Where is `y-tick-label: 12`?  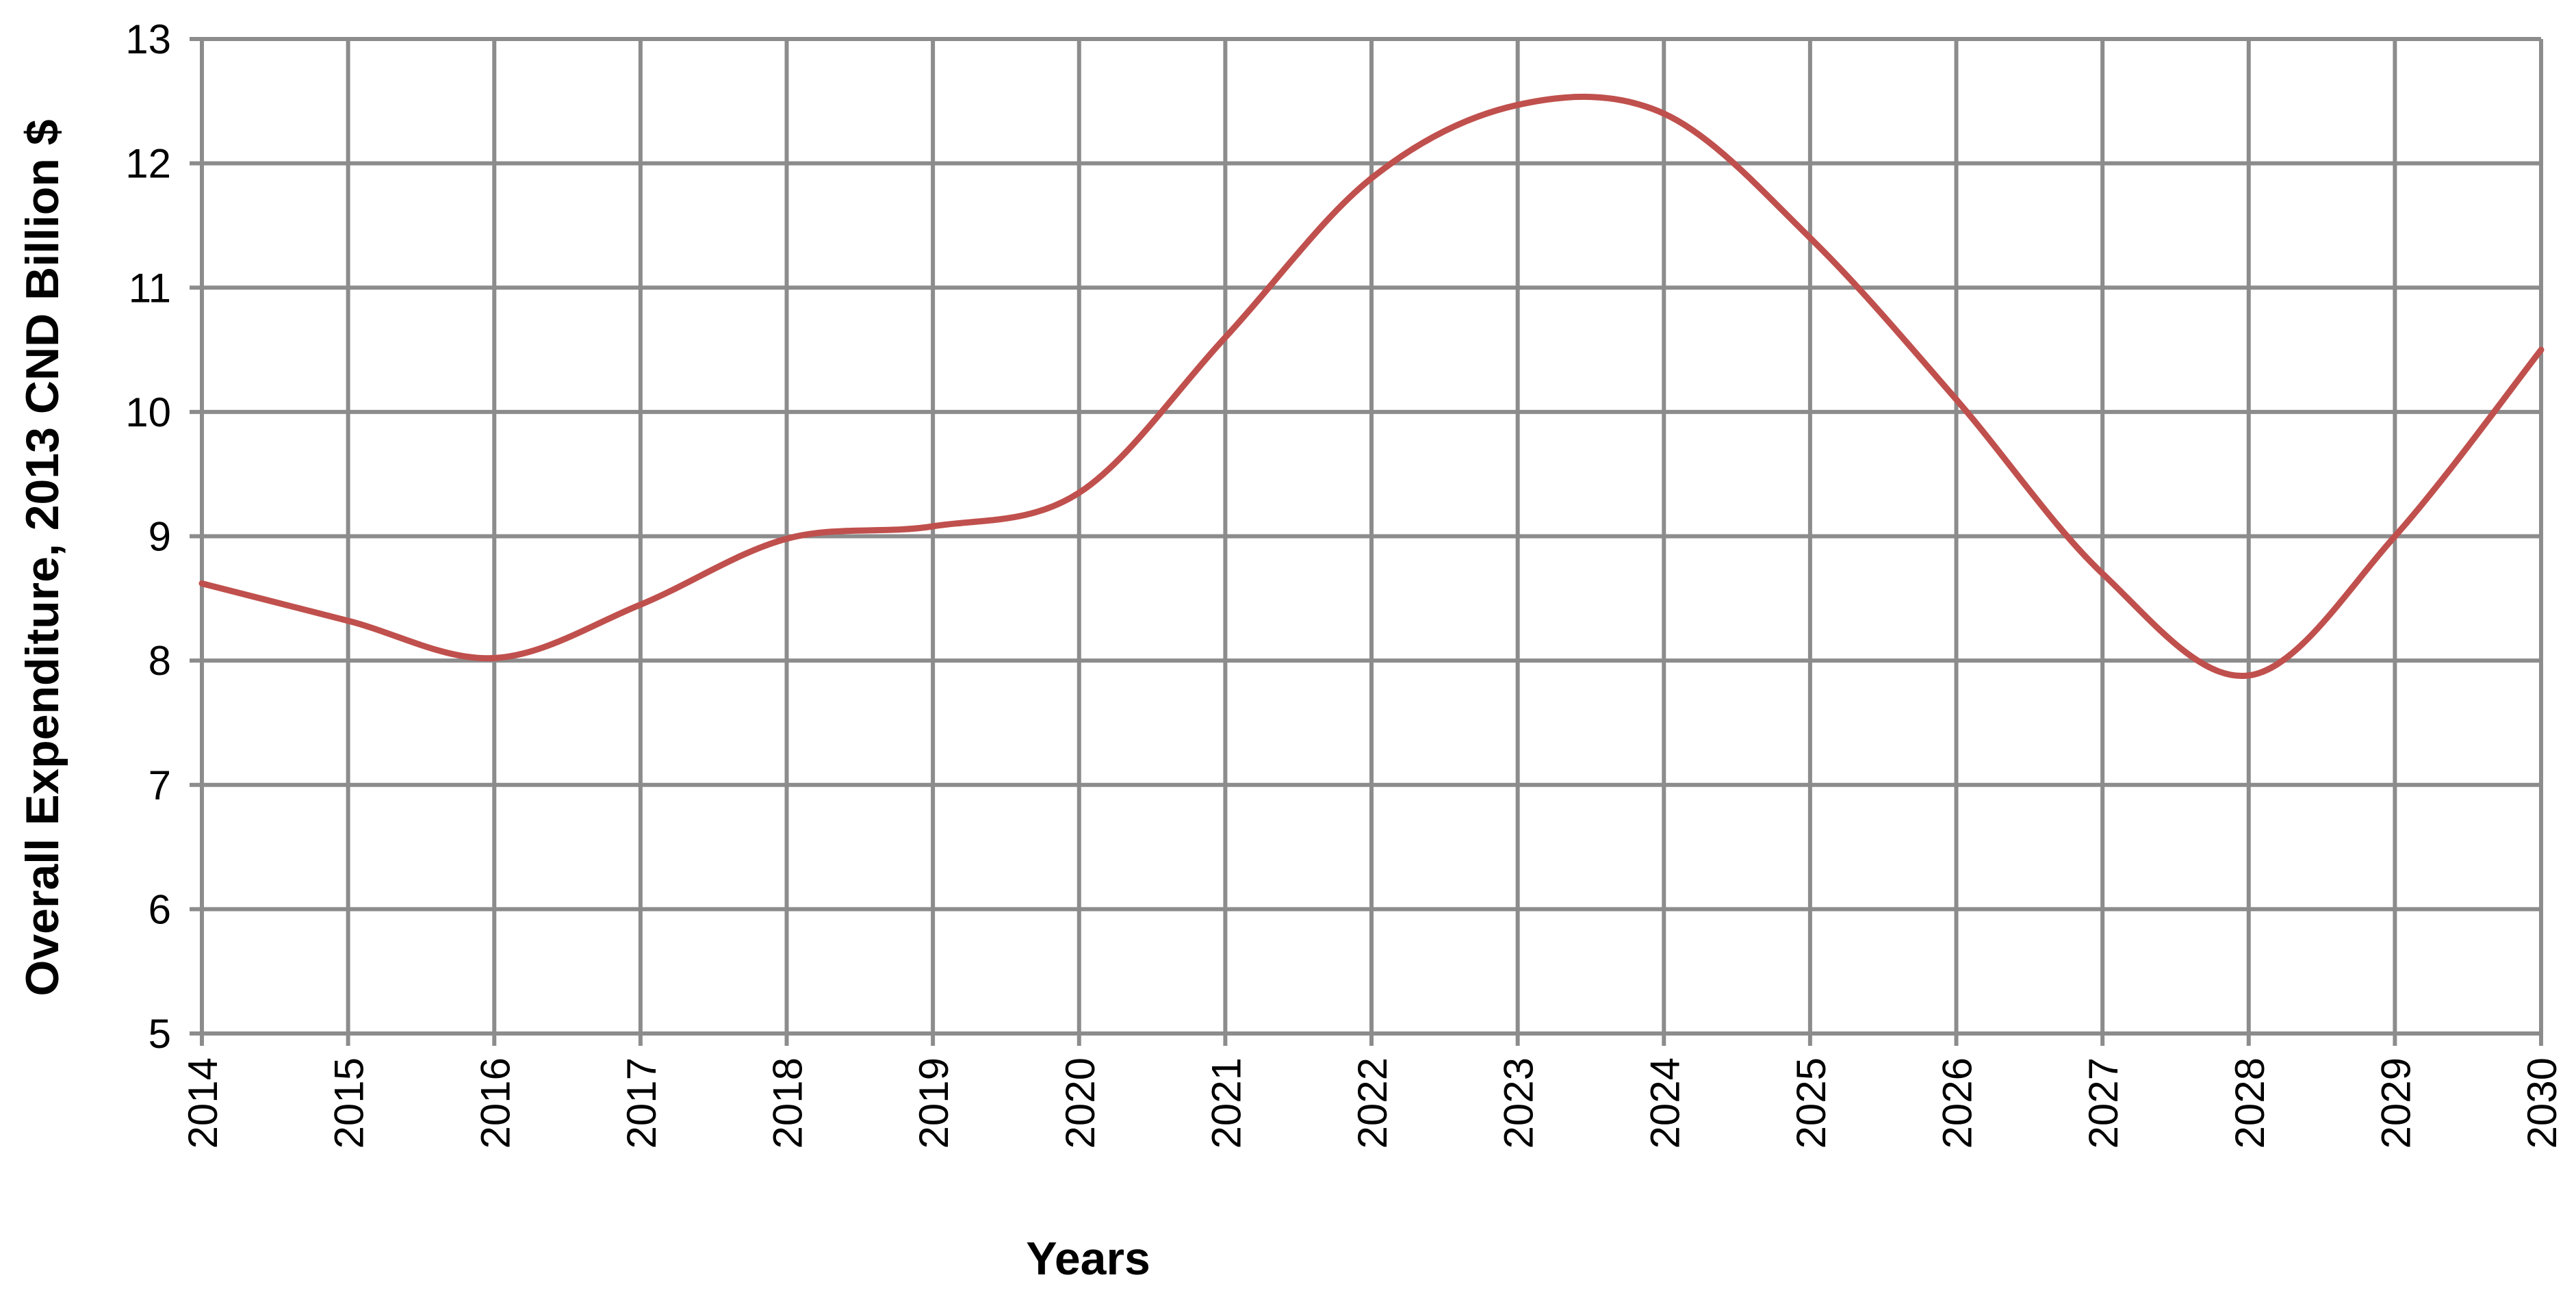
y-tick-label: 12 is located at coordinates (148, 164).